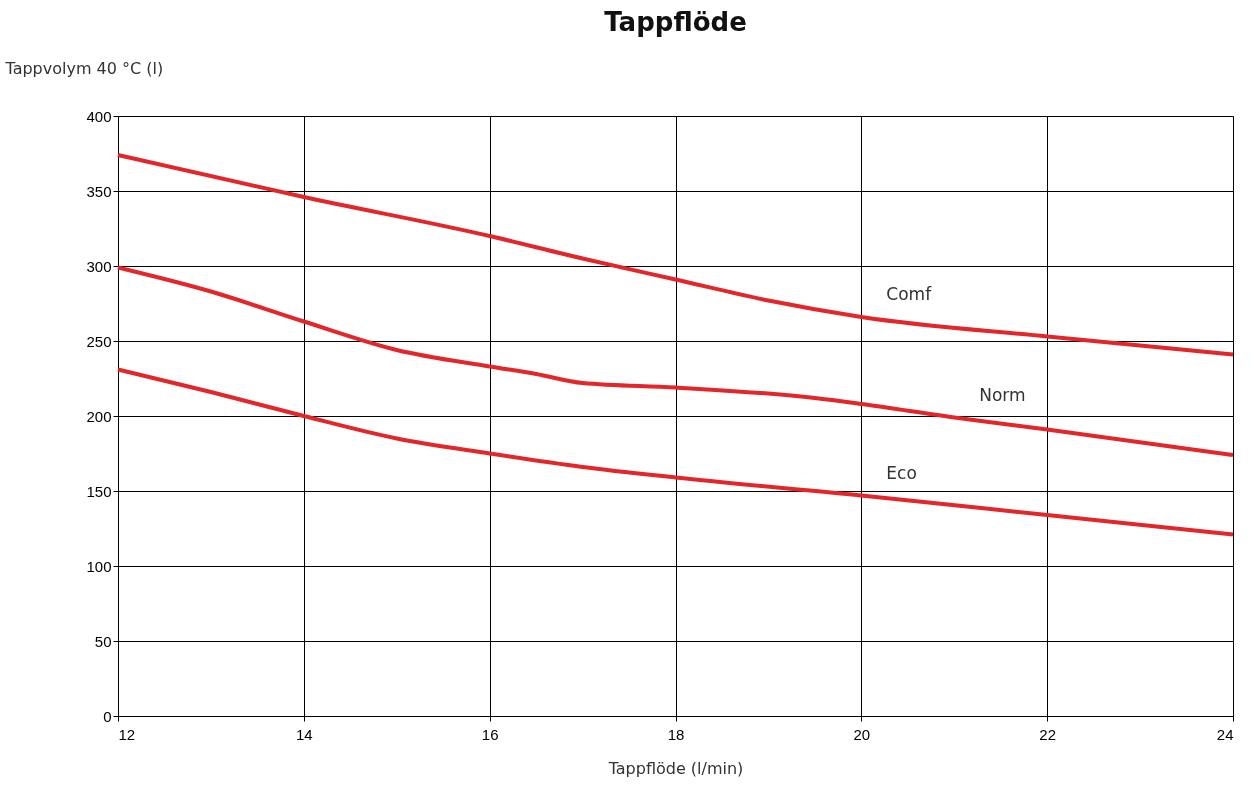 Image resolution: width=1253 pixels, height=791 pixels. What do you see at coordinates (675, 22) in the screenshot?
I see `chart-title: Tappflöde` at bounding box center [675, 22].